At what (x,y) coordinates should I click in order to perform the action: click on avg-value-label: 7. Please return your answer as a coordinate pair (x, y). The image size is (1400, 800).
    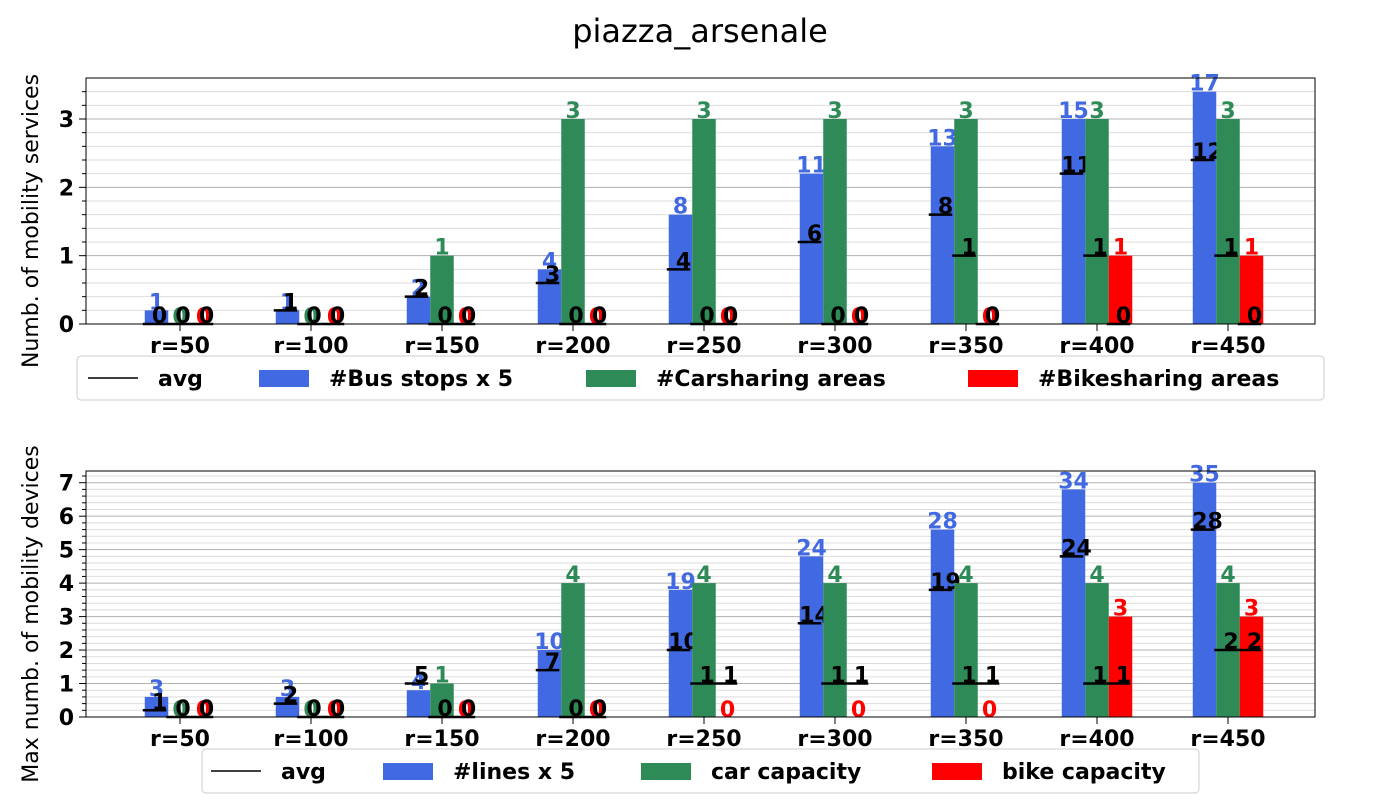
    Looking at the image, I should click on (552, 662).